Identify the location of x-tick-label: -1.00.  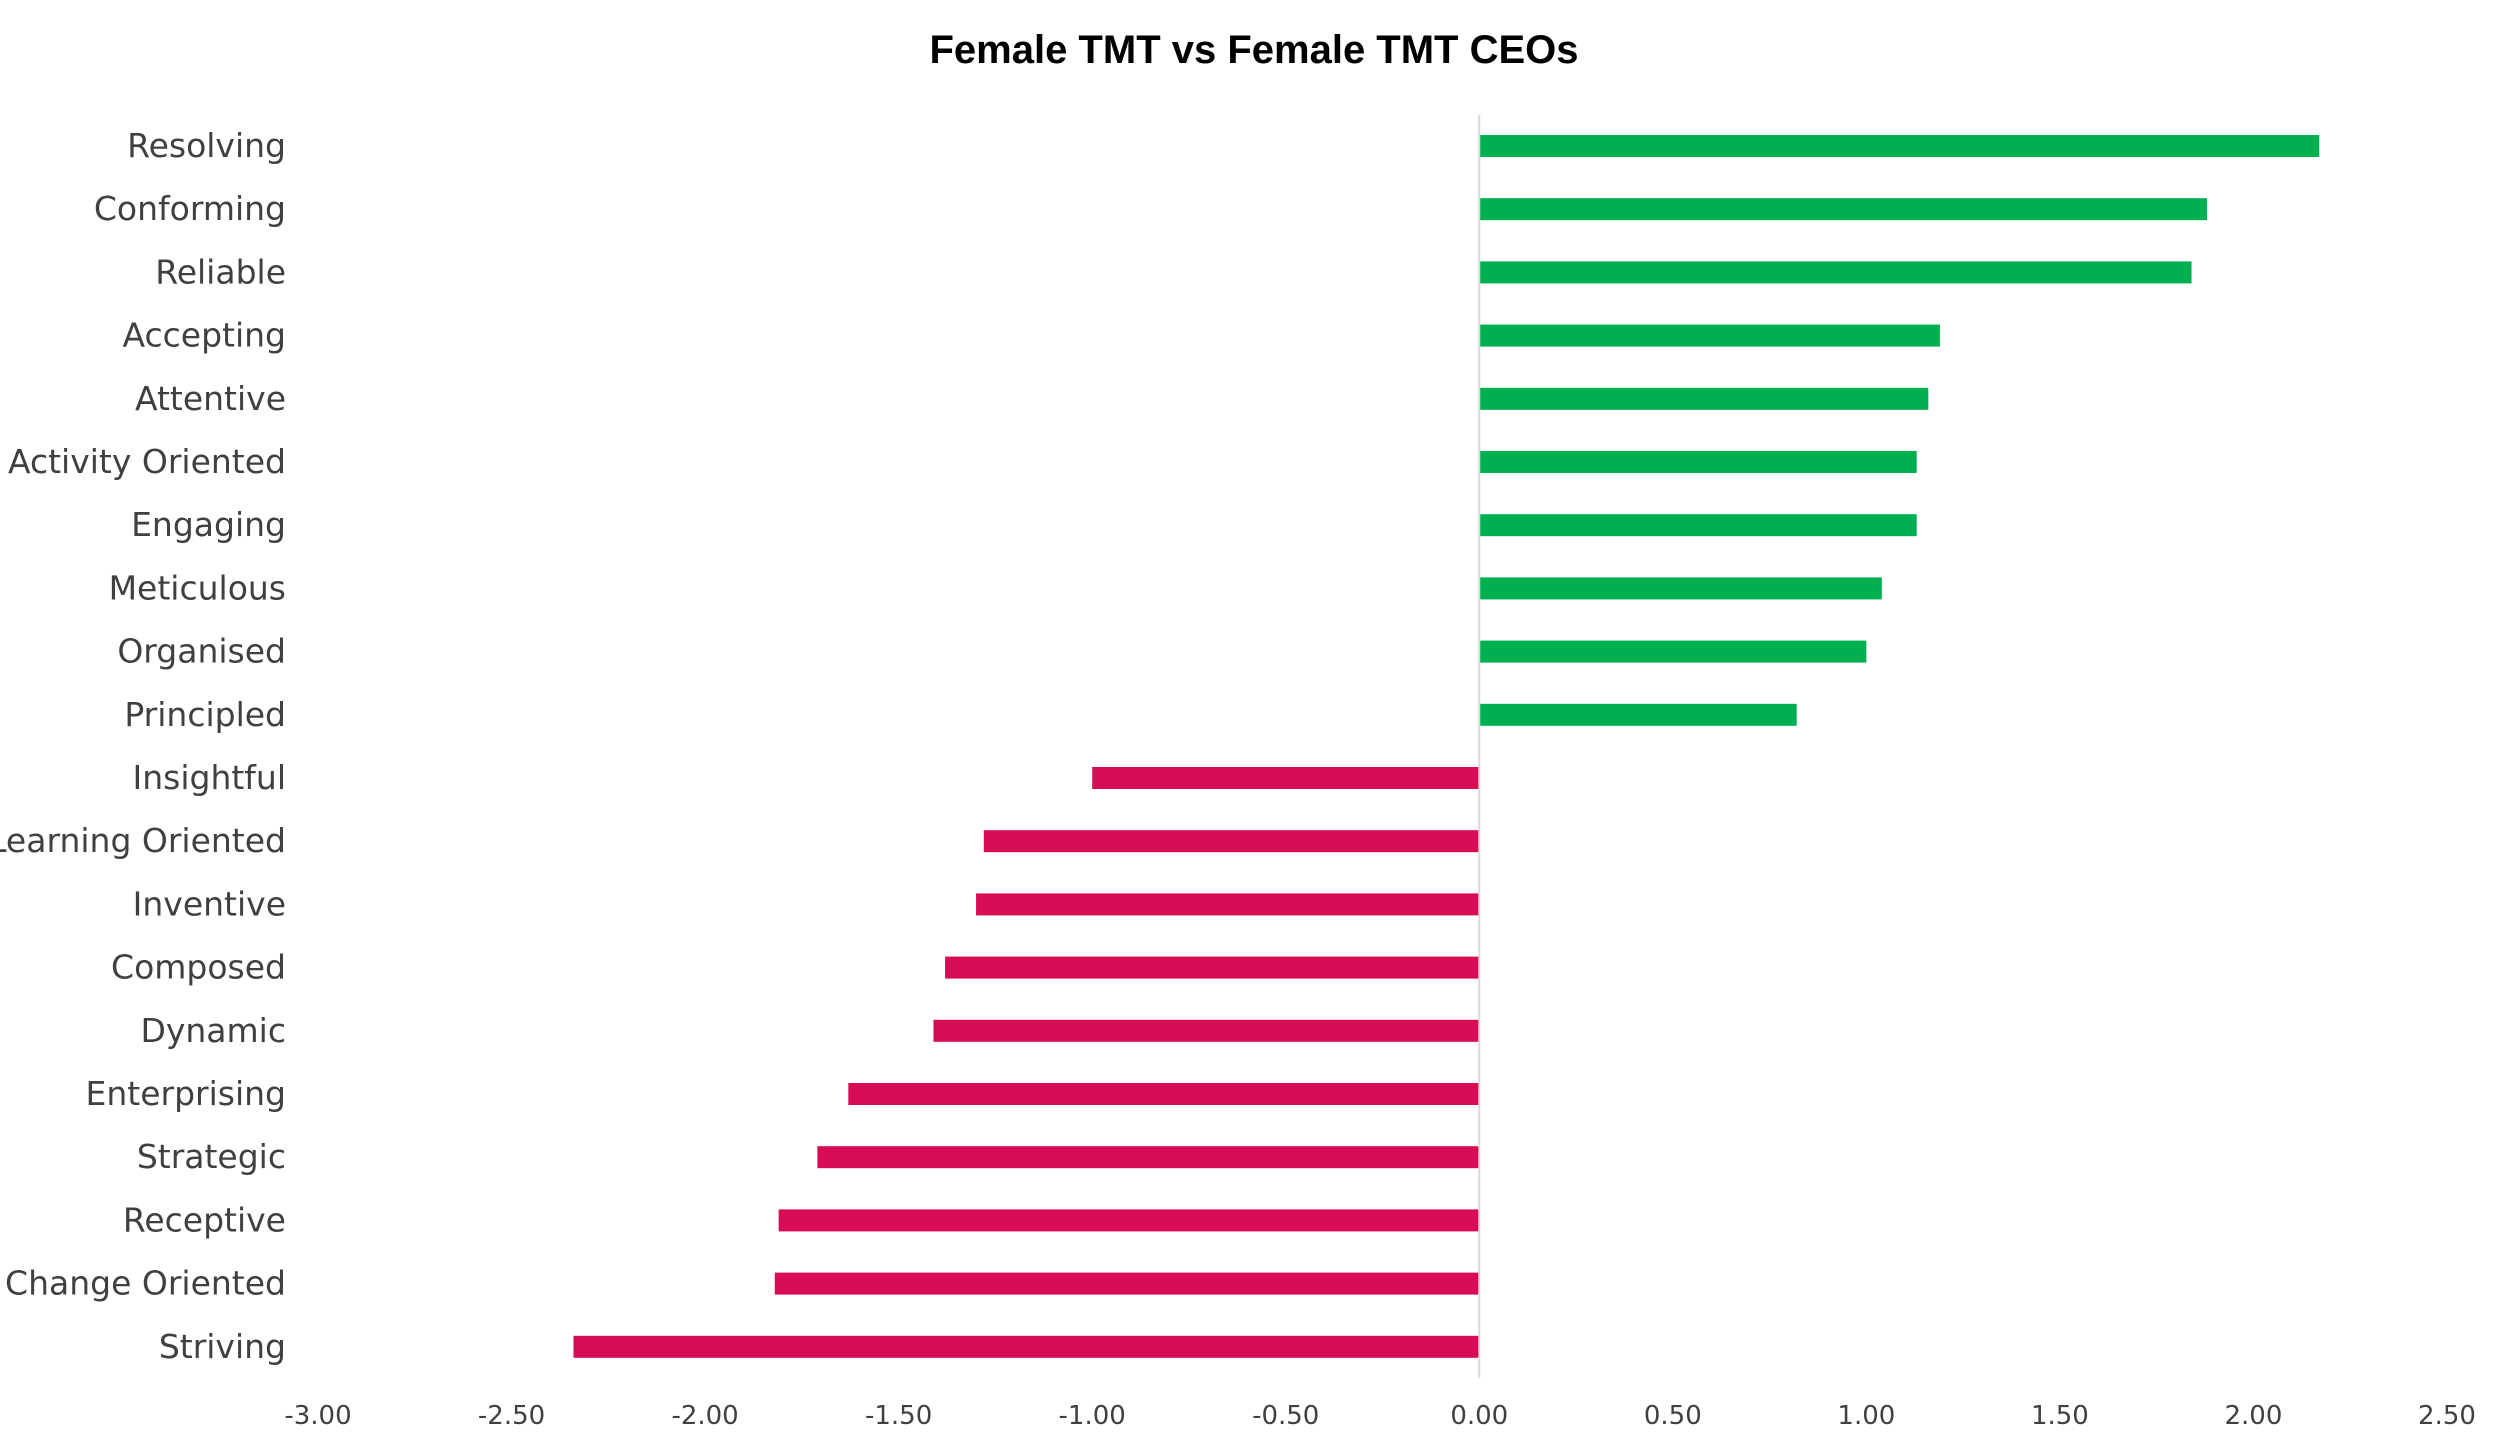
(1092, 1416).